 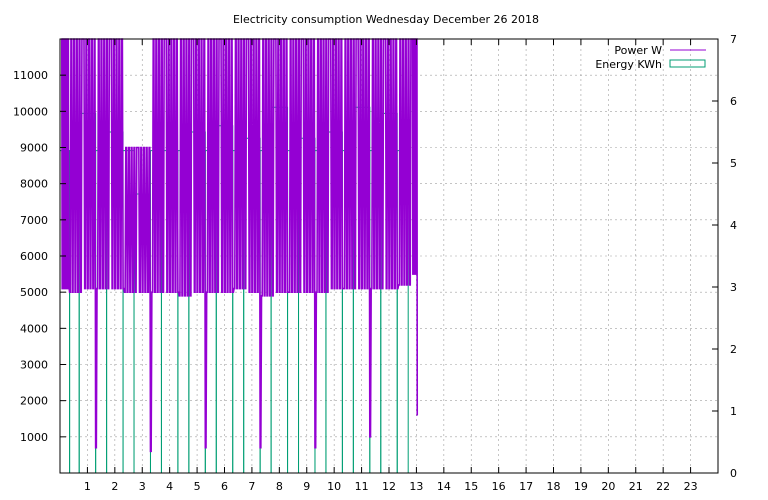 I want to click on y-tick-label: 8000, so click(x=34, y=184).